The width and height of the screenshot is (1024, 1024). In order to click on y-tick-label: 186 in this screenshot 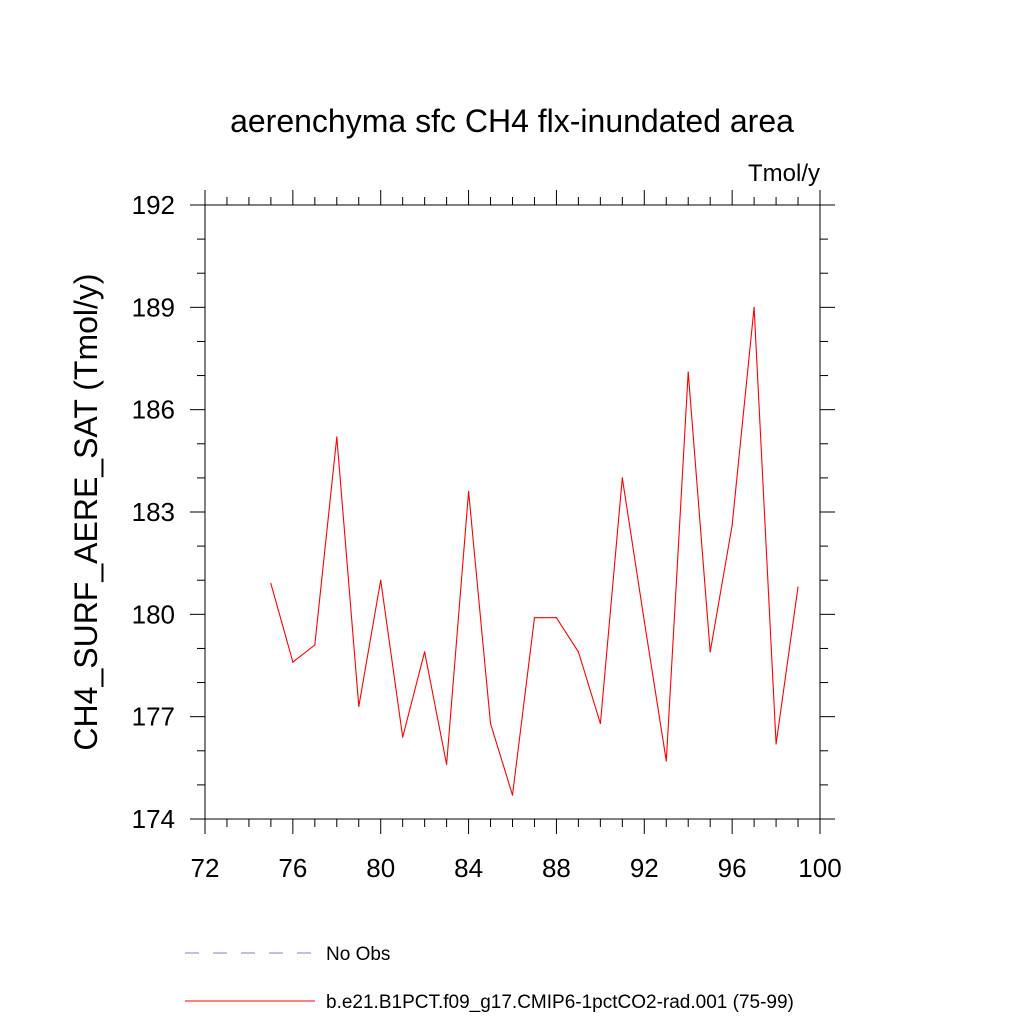, I will do `click(153, 410)`.